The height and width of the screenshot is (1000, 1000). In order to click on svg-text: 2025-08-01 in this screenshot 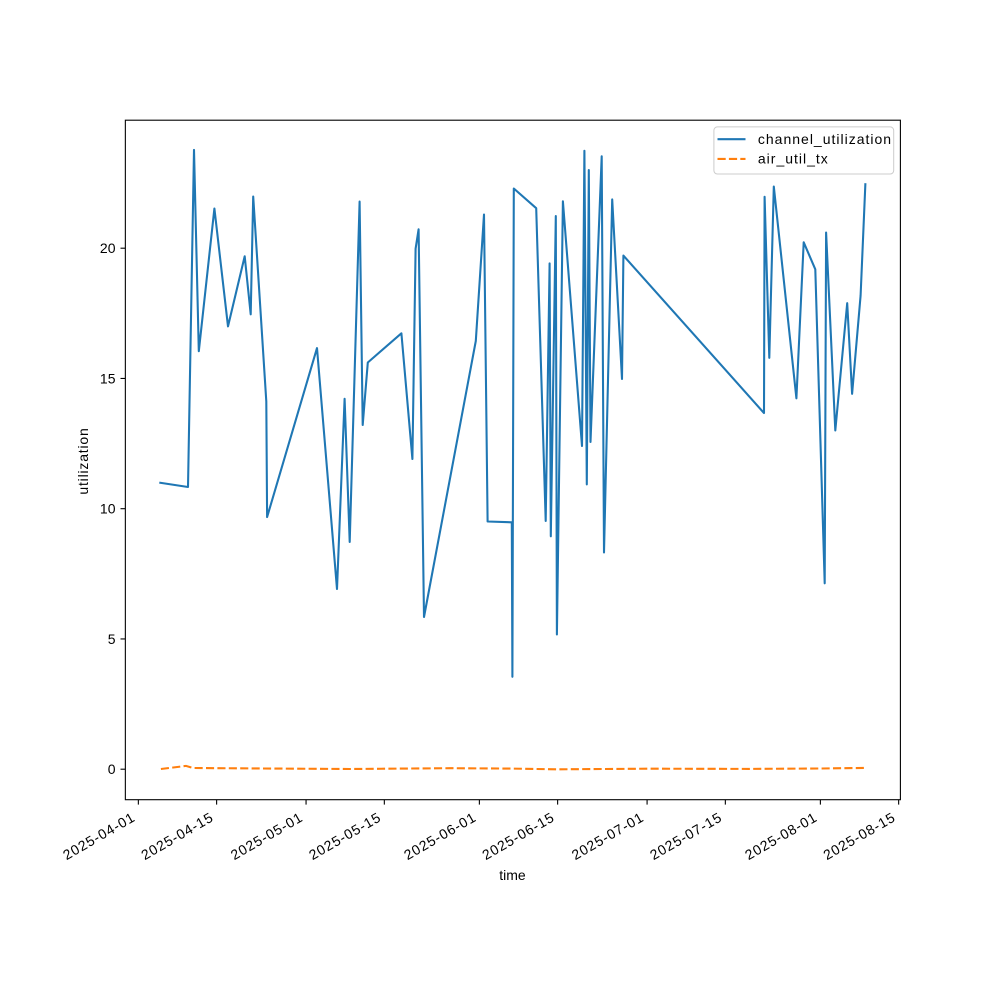, I will do `click(781, 836)`.